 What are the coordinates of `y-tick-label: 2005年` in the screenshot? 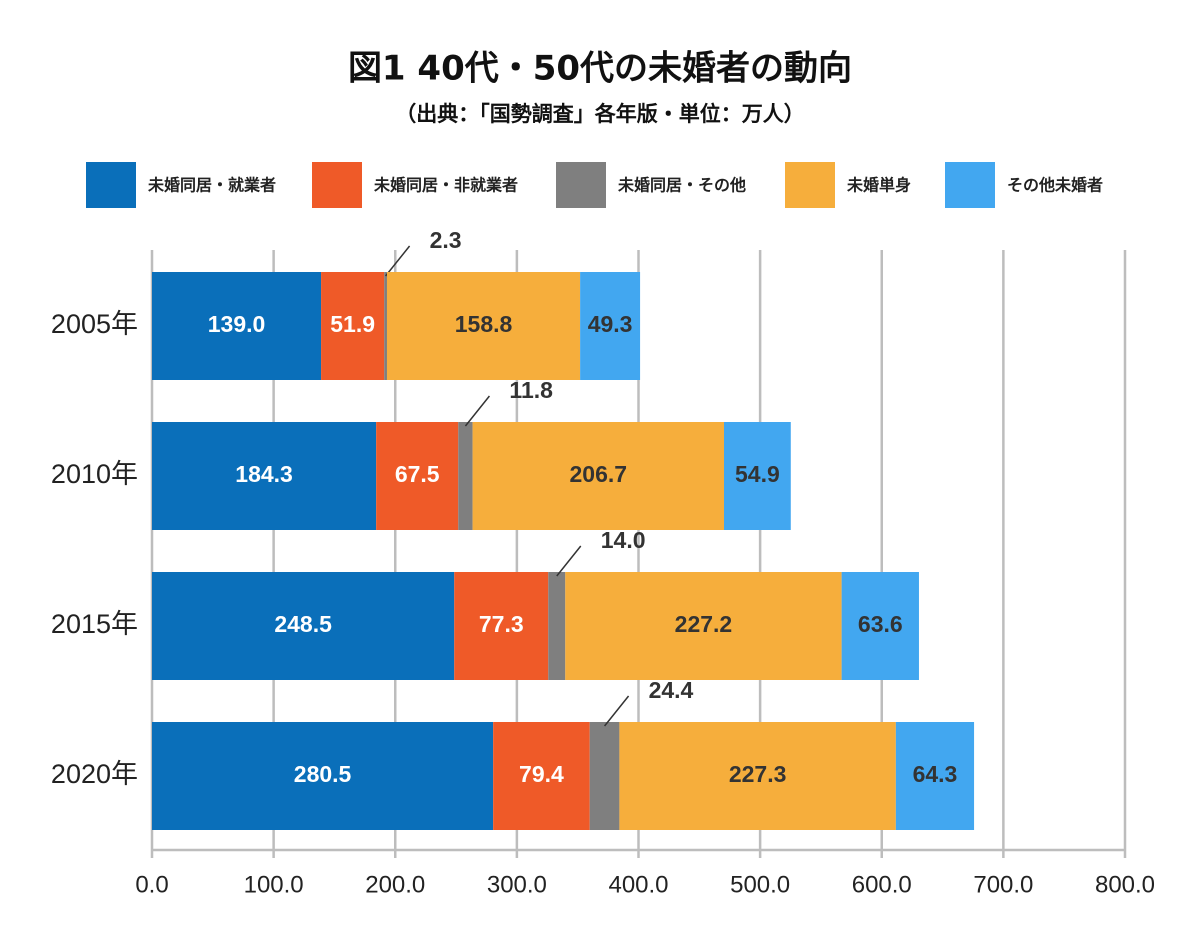 It's located at (94, 324).